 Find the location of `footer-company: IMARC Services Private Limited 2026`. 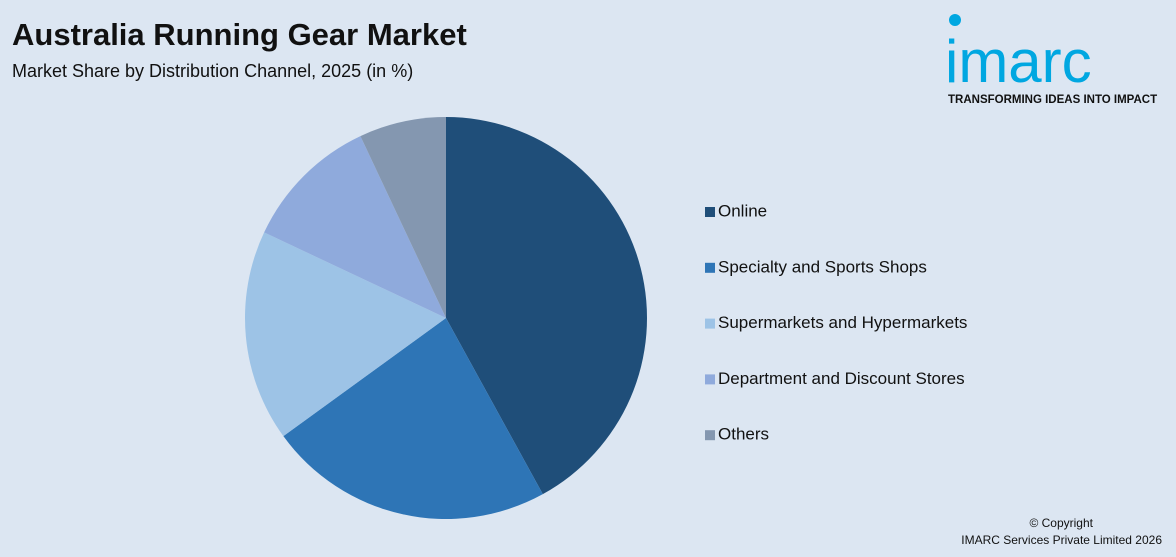

footer-company: IMARC Services Private Limited 2026 is located at coordinates (1061, 540).